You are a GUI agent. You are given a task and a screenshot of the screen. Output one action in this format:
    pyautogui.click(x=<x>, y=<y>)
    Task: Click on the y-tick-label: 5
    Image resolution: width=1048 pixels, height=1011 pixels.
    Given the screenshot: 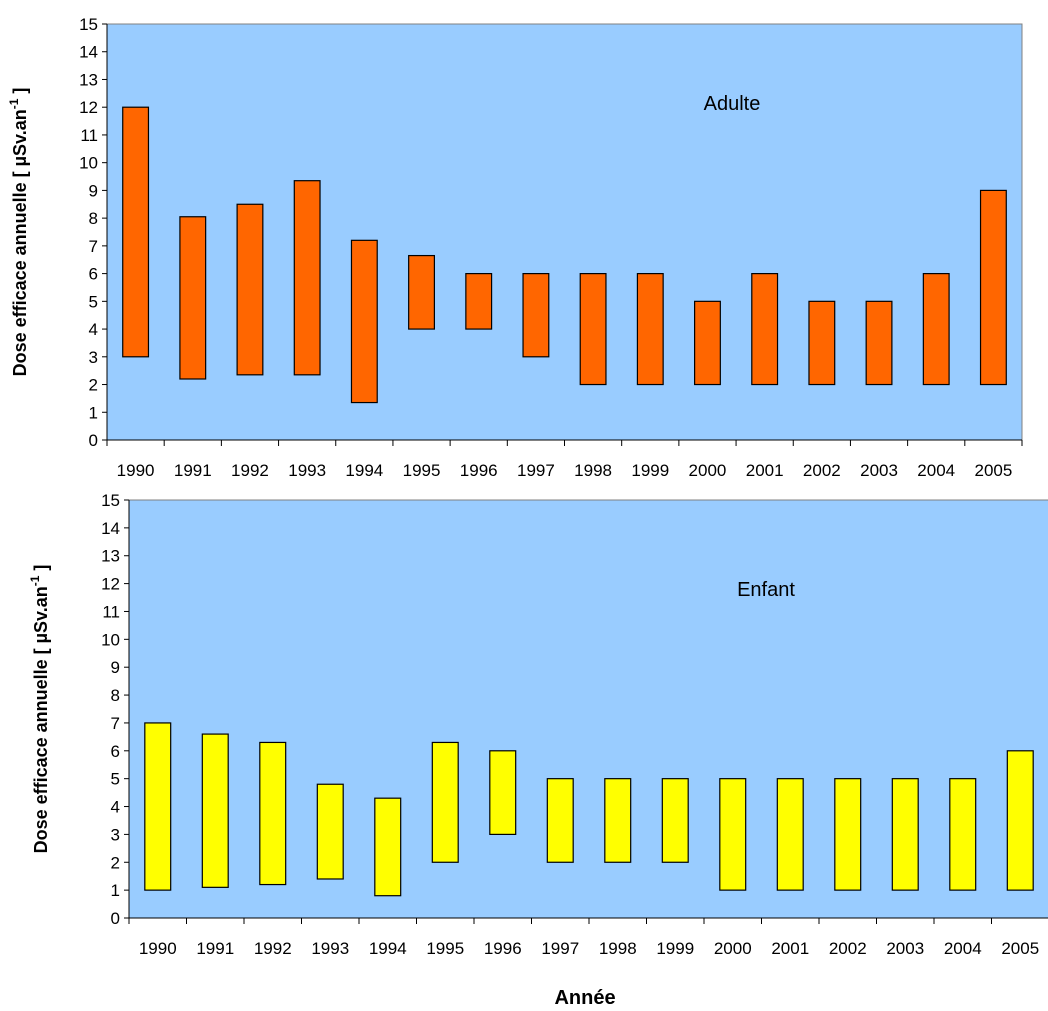 What is the action you would take?
    pyautogui.click(x=93, y=301)
    